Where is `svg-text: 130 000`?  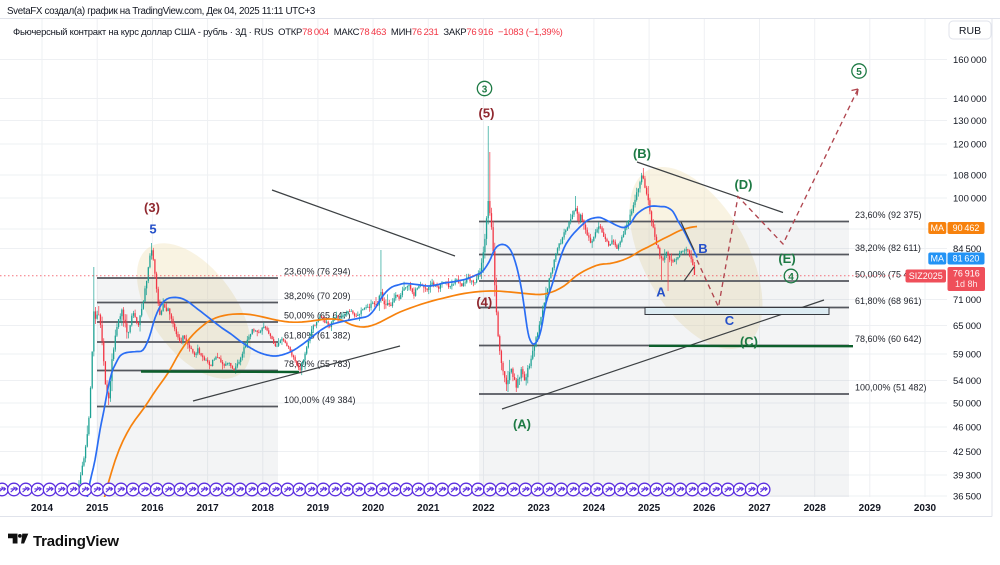 svg-text: 130 000 is located at coordinates (970, 121).